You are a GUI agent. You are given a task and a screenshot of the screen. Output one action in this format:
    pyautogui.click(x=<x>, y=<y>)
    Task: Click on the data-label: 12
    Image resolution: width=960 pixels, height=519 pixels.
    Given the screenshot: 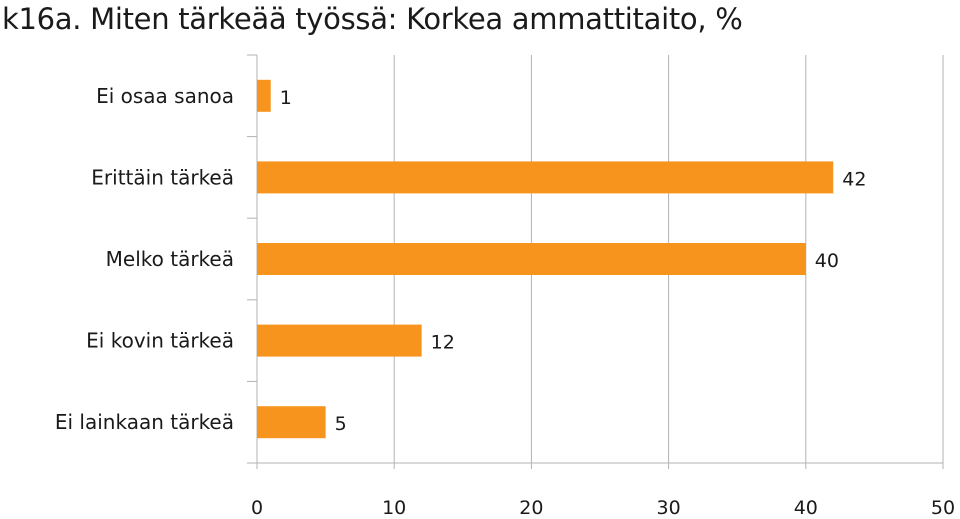 What is the action you would take?
    pyautogui.click(x=443, y=343)
    